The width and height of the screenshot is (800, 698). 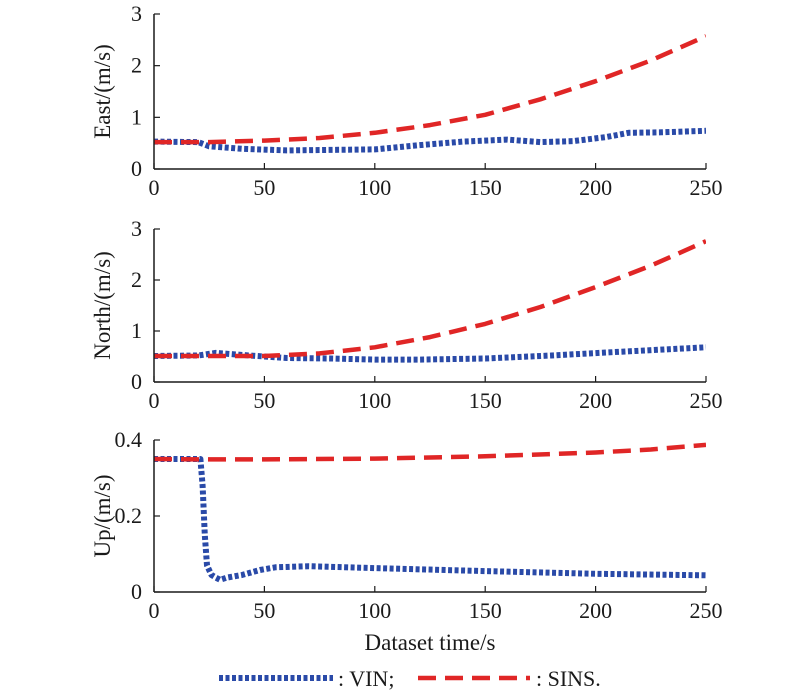 What do you see at coordinates (136, 381) in the screenshot?
I see `north-y-tick-label: 0` at bounding box center [136, 381].